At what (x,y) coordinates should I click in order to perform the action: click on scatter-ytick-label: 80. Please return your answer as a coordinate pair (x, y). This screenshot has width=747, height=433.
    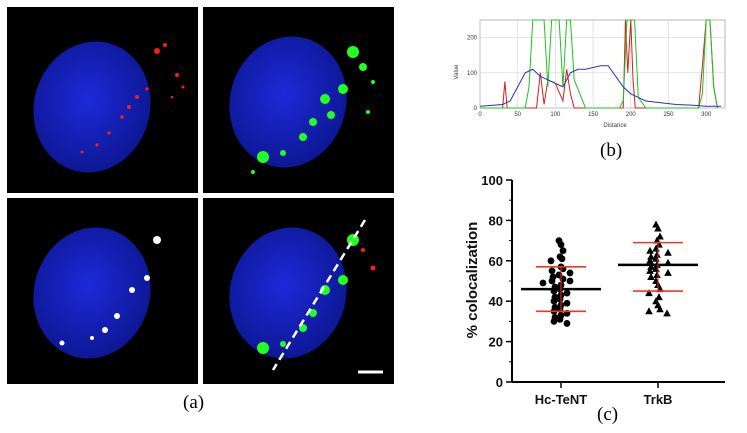
    Looking at the image, I should click on (496, 220).